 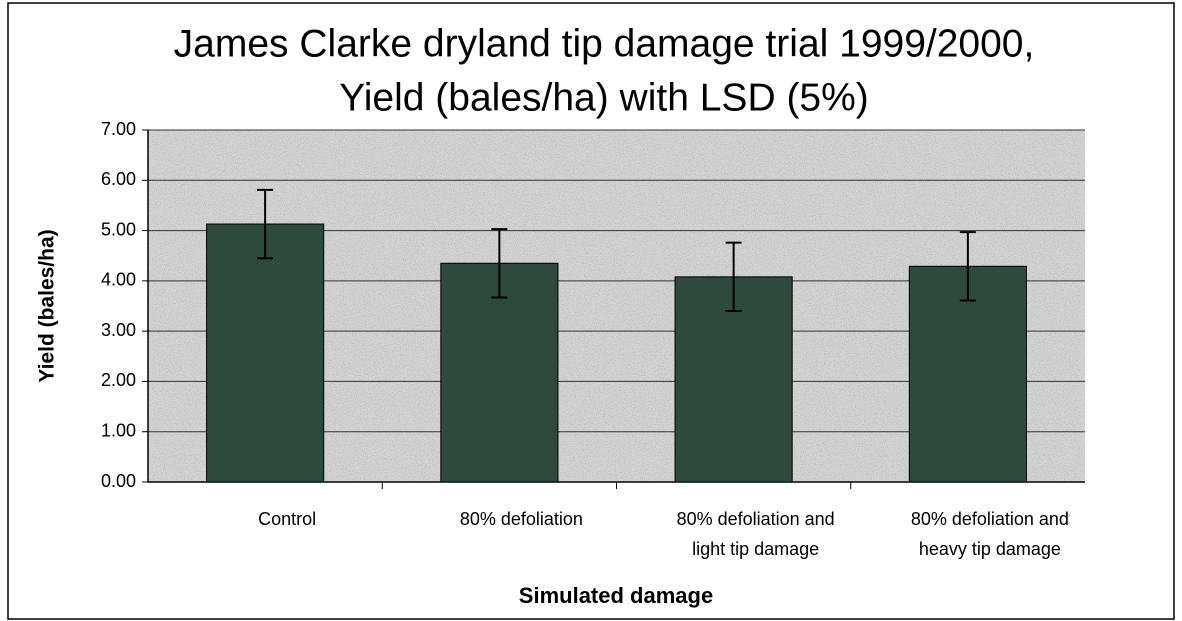 I want to click on chart-title: Yield (bales/ha) with LSD (5%), so click(x=604, y=97).